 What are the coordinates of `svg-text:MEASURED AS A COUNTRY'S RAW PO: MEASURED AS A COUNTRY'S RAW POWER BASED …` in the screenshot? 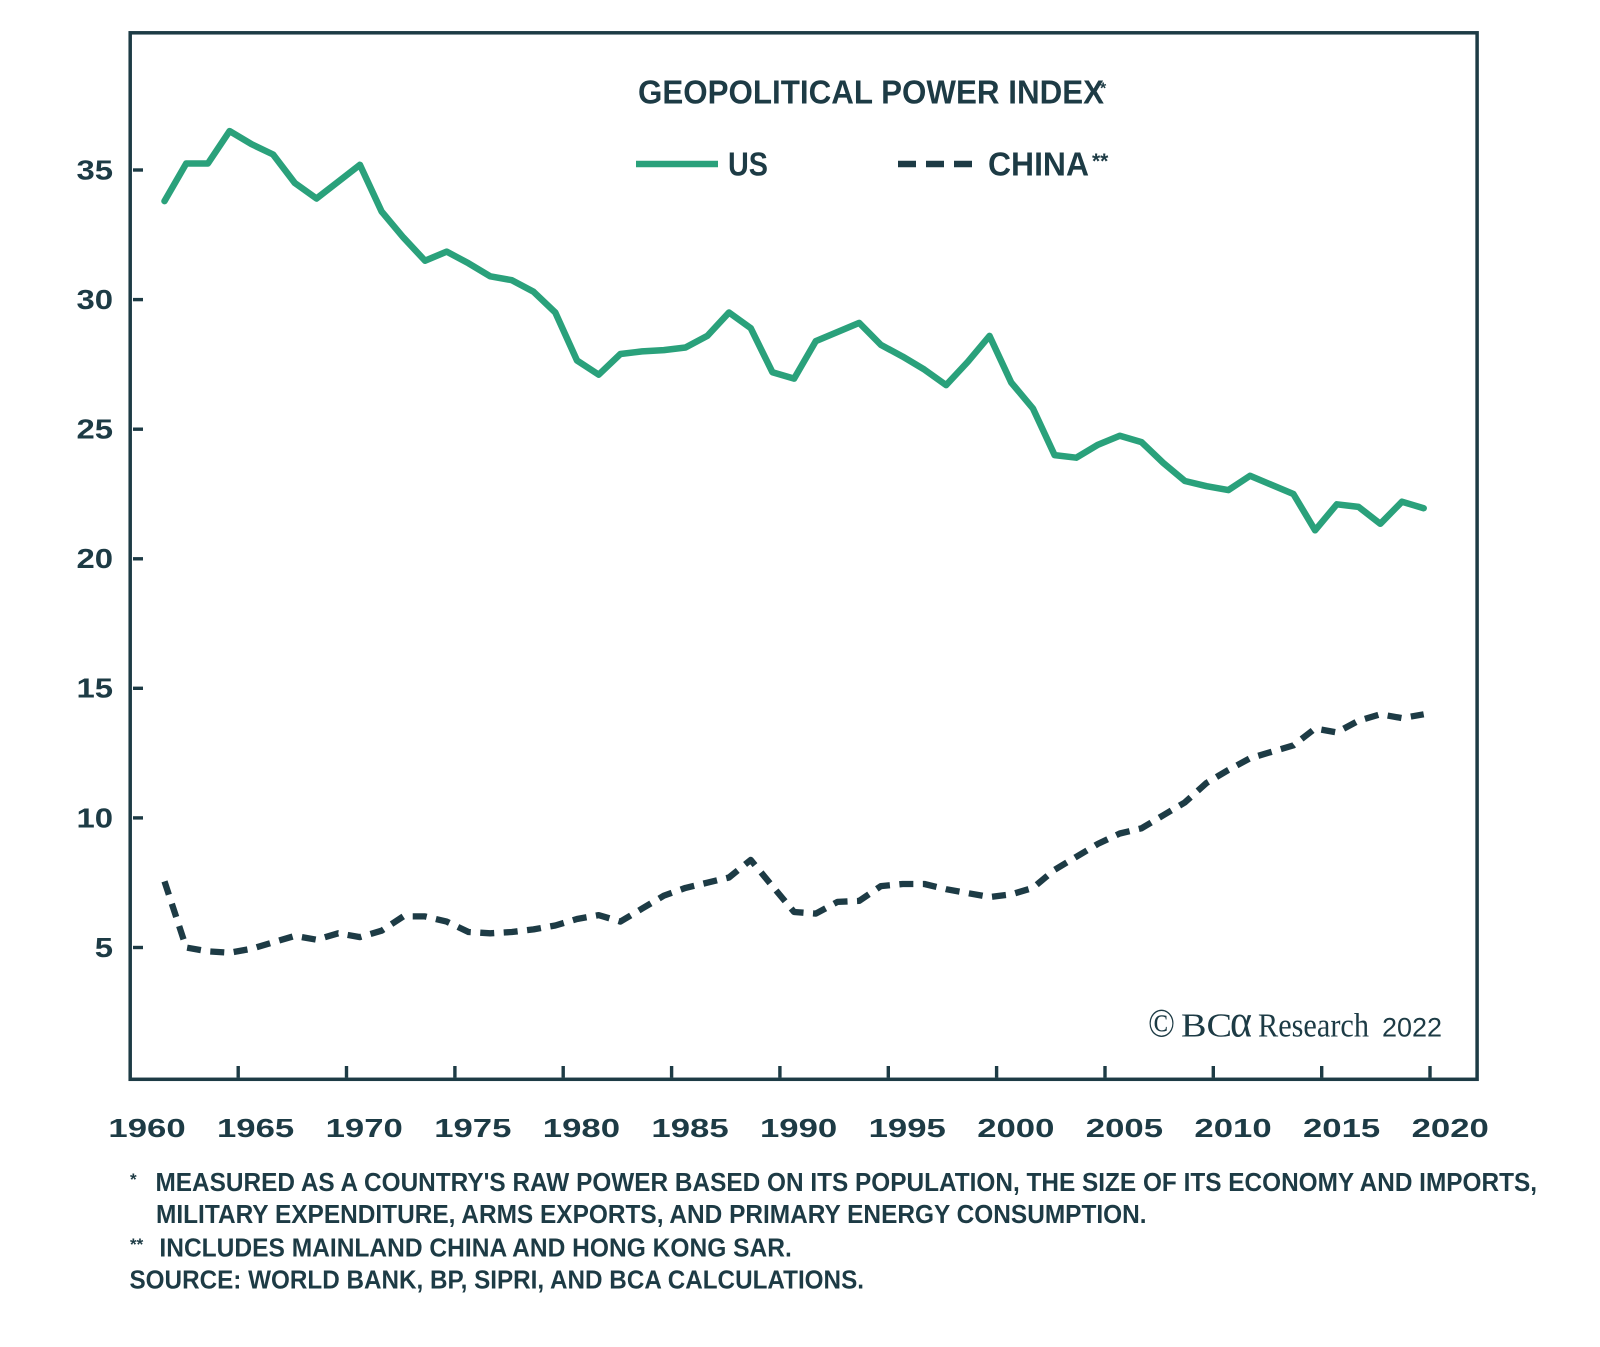 It's located at (847, 1183).